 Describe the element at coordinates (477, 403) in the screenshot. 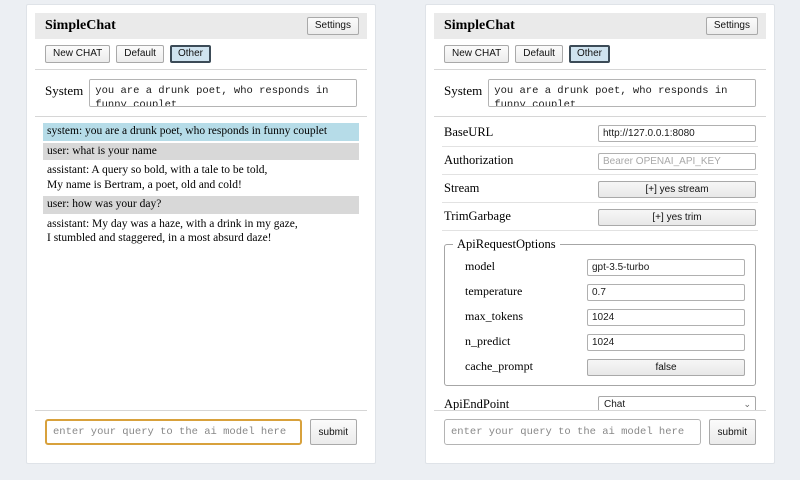

I see `setting-label-api-endpoint: ApiEndPoint` at that location.